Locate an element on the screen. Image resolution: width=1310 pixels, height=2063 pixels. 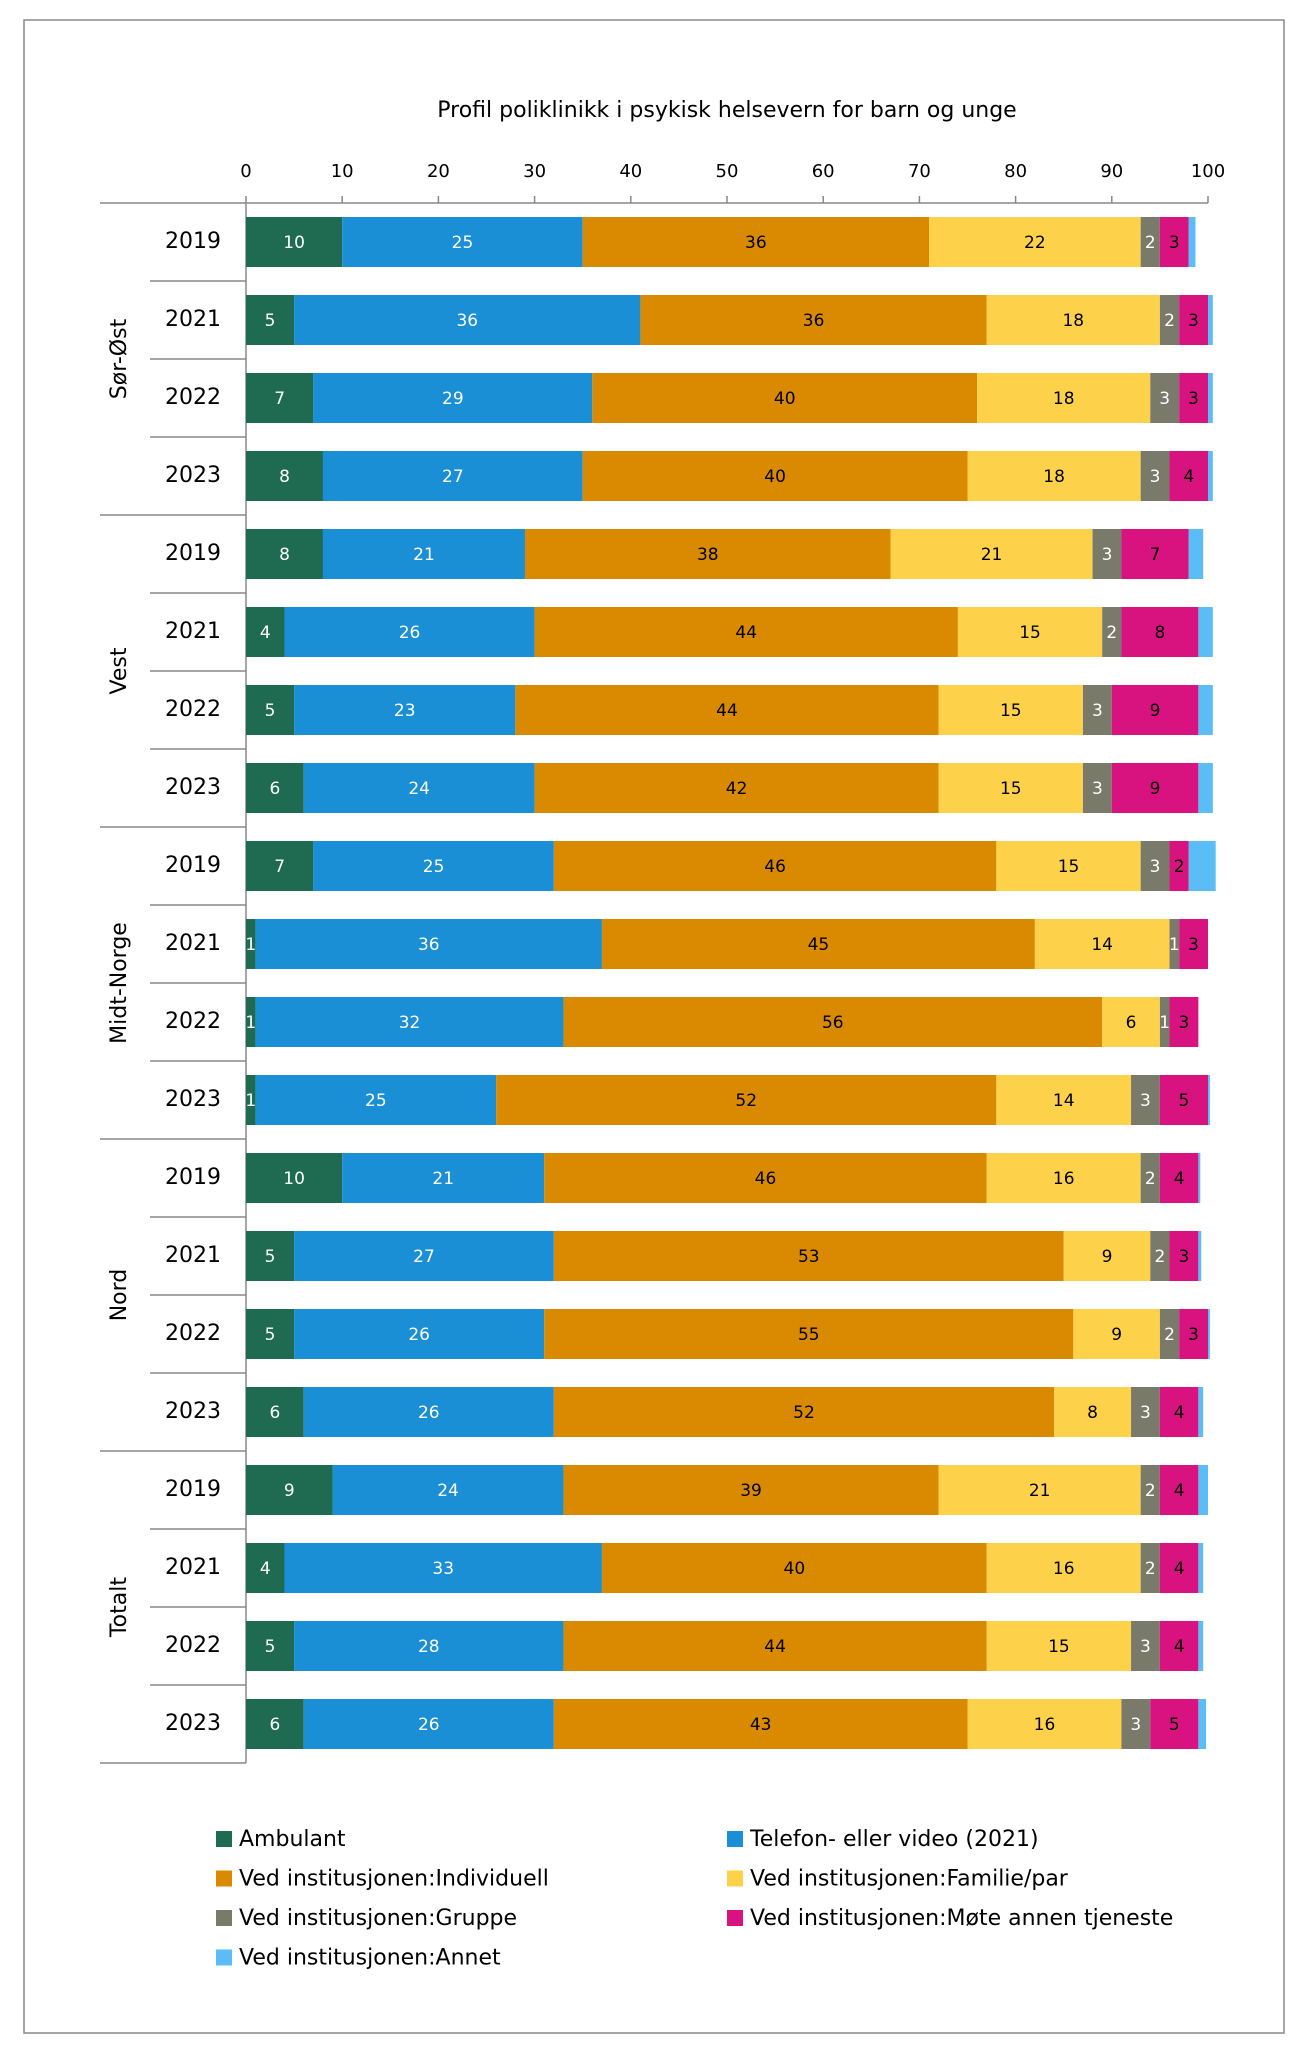
data-label: 5 is located at coordinates (270, 1257).